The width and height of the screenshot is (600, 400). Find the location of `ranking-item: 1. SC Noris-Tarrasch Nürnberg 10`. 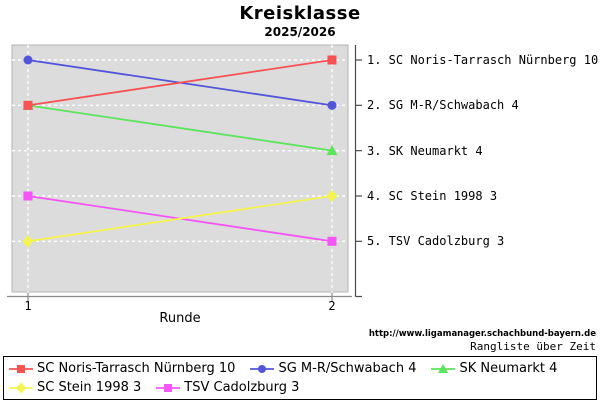

ranking-item: 1. SC Noris-Tarrasch Nürnberg 10 is located at coordinates (483, 60).